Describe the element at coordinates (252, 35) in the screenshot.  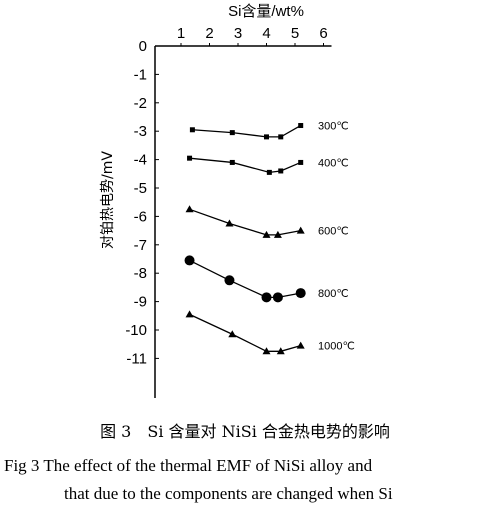
I see `x-tick-labels: 1 2 3 4 5 6` at that location.